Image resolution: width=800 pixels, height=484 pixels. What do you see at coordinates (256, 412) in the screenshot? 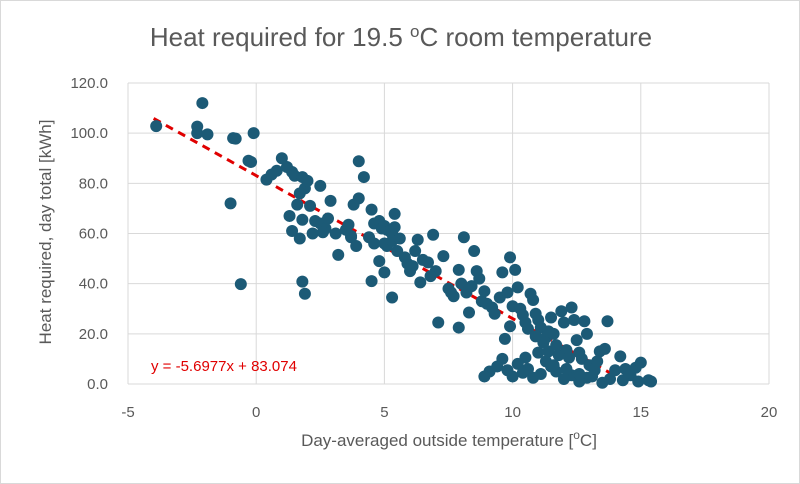
I see `x-tick-label: 0` at bounding box center [256, 412].